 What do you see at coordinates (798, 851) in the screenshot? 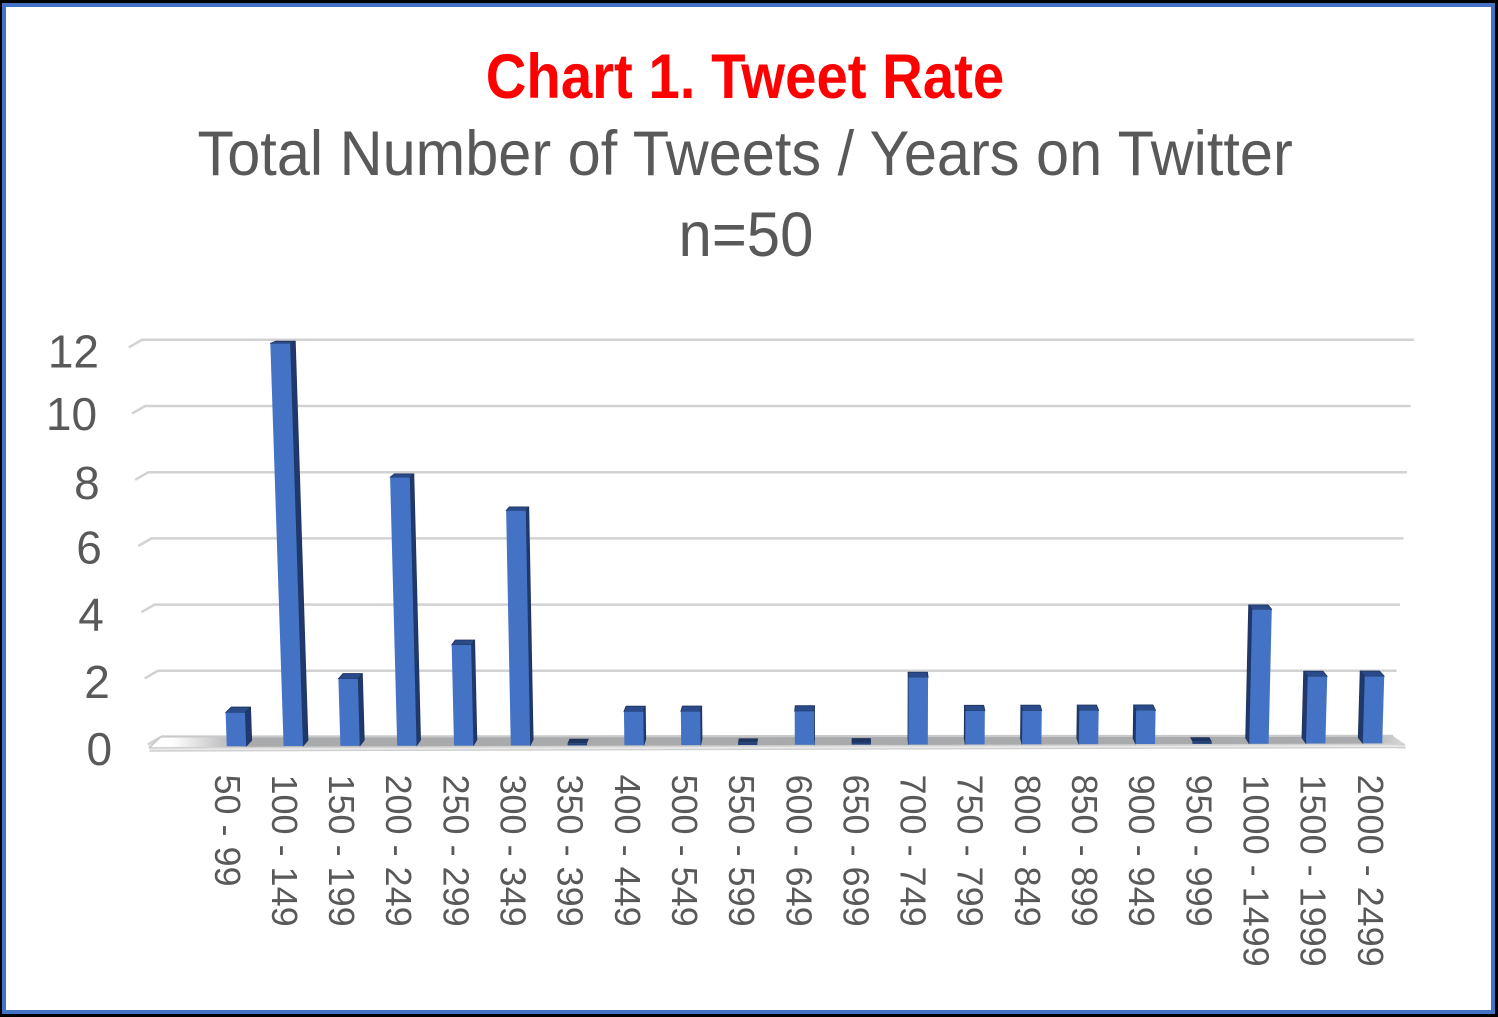
I see `svg-text: 600 - 649` at bounding box center [798, 851].